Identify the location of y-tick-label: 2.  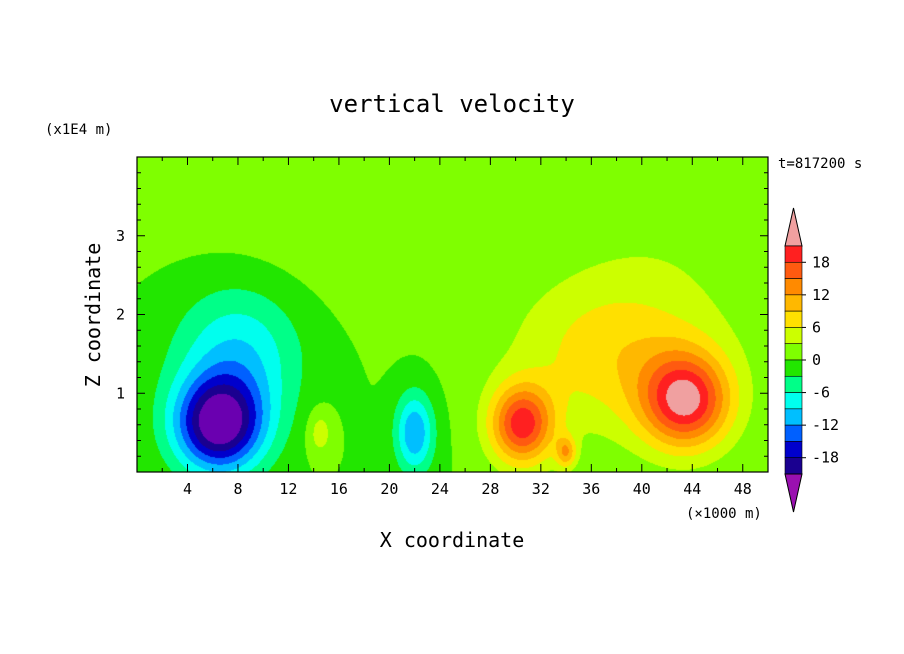
(120, 315).